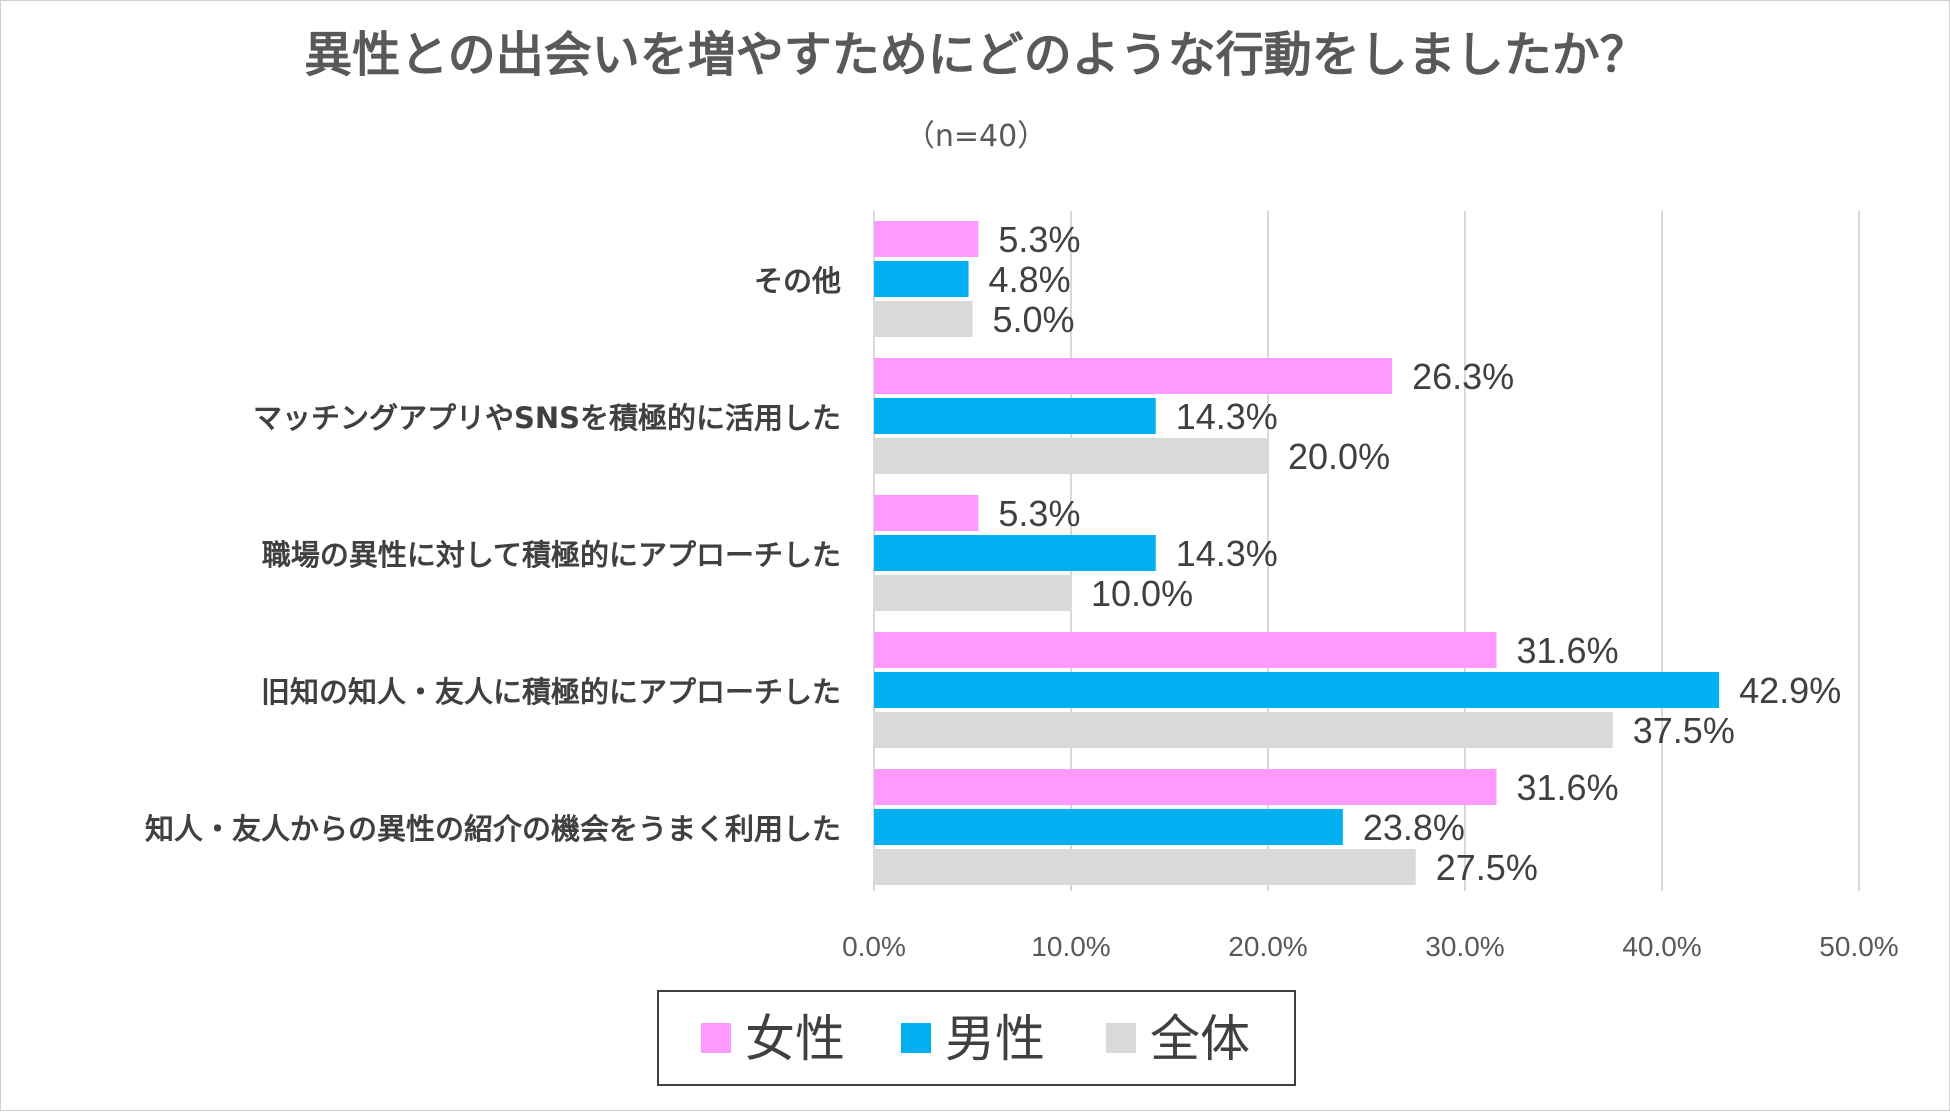  What do you see at coordinates (1370, 946) in the screenshot?
I see `x-tick-labels: 0.0% 10.0% 20.0% 30.0% 40.0% 50.0%` at bounding box center [1370, 946].